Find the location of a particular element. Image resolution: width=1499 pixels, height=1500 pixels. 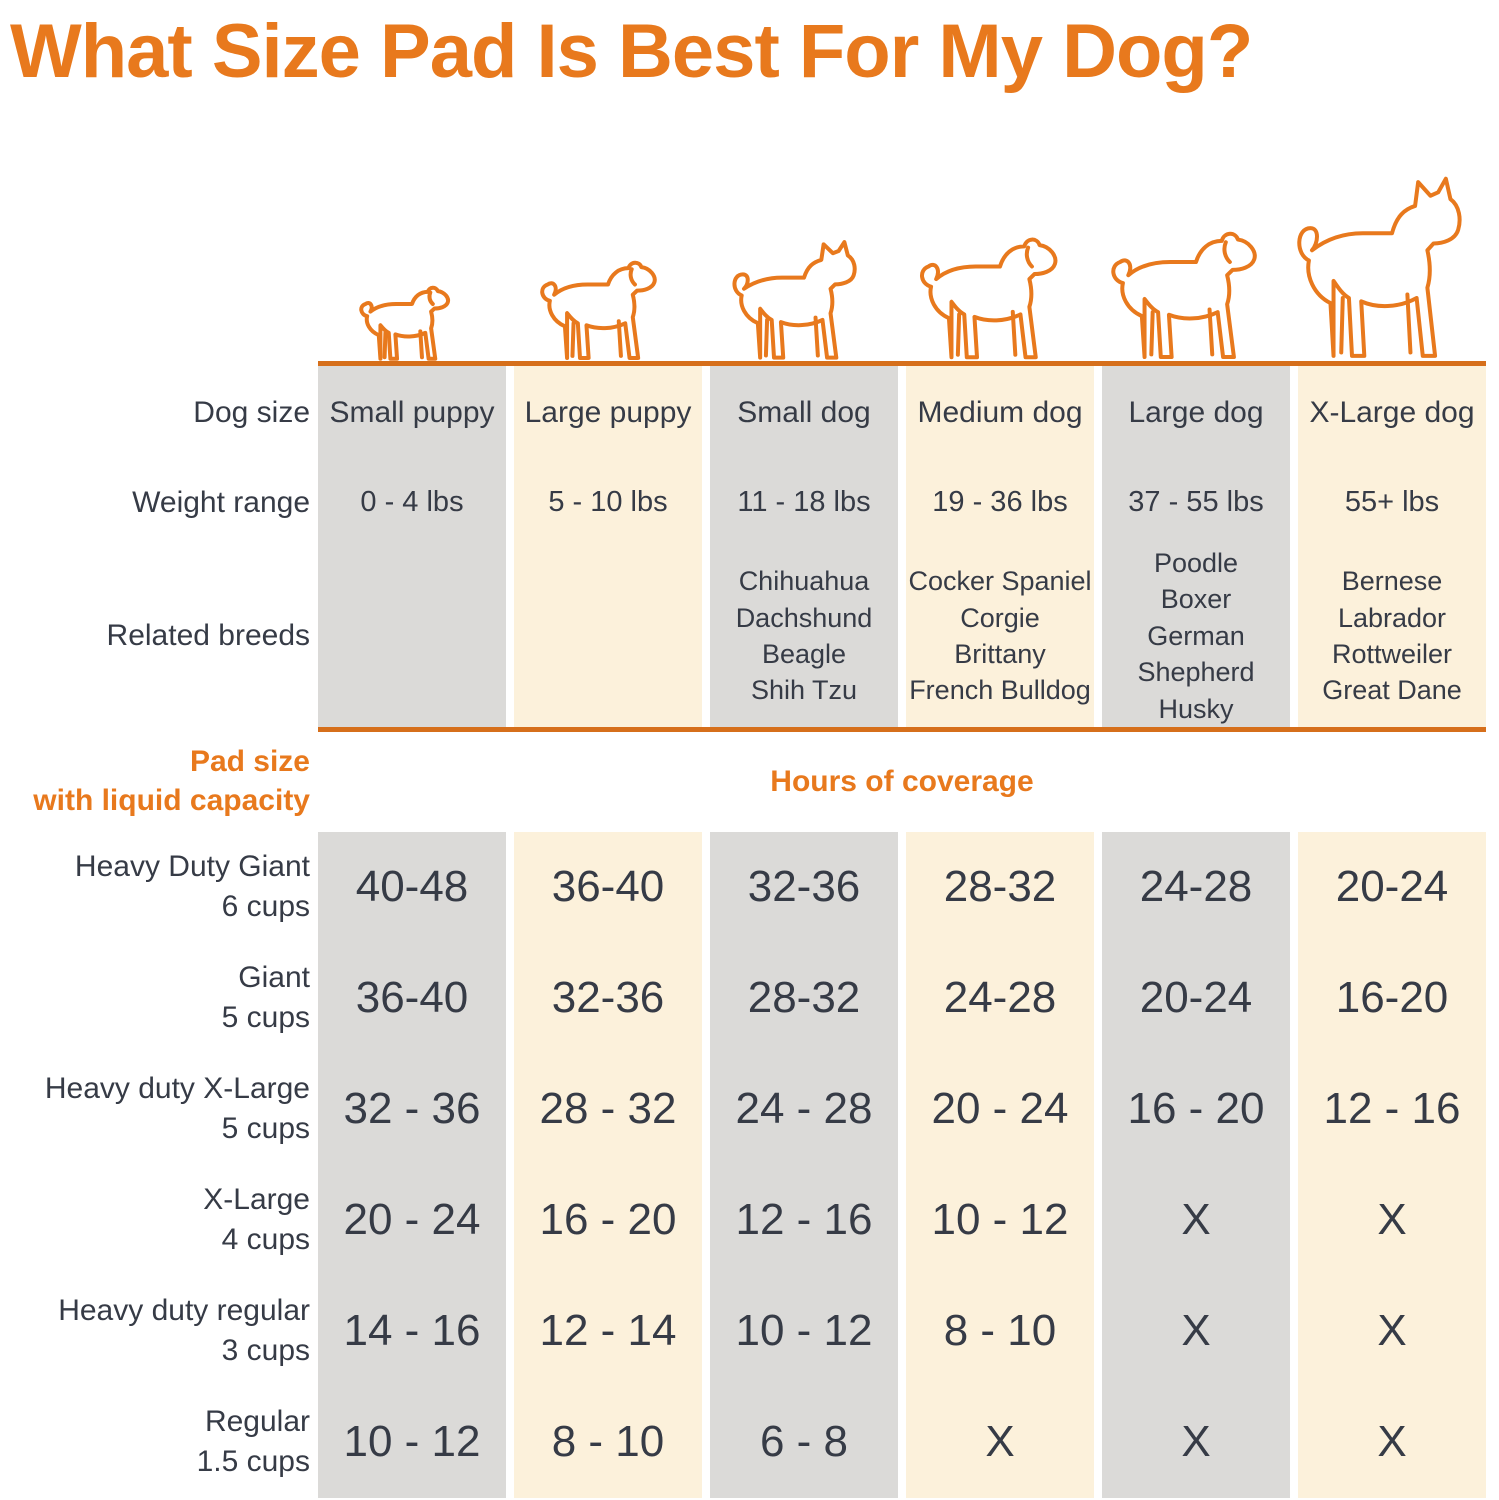

breed-name: Rottweiler is located at coordinates (1392, 654).